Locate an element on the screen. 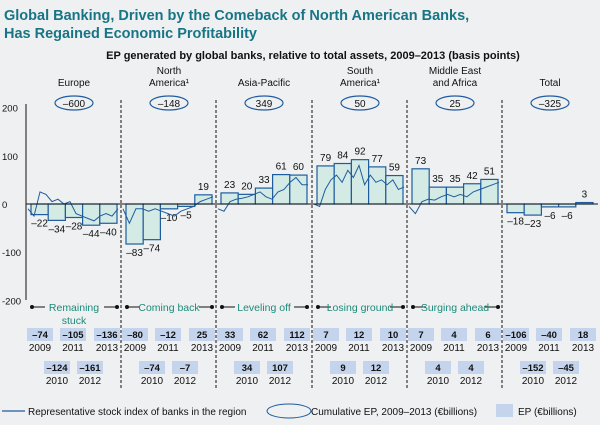 The image size is (600, 425). legend-box-label: EP (€billions) is located at coordinates (547, 412).